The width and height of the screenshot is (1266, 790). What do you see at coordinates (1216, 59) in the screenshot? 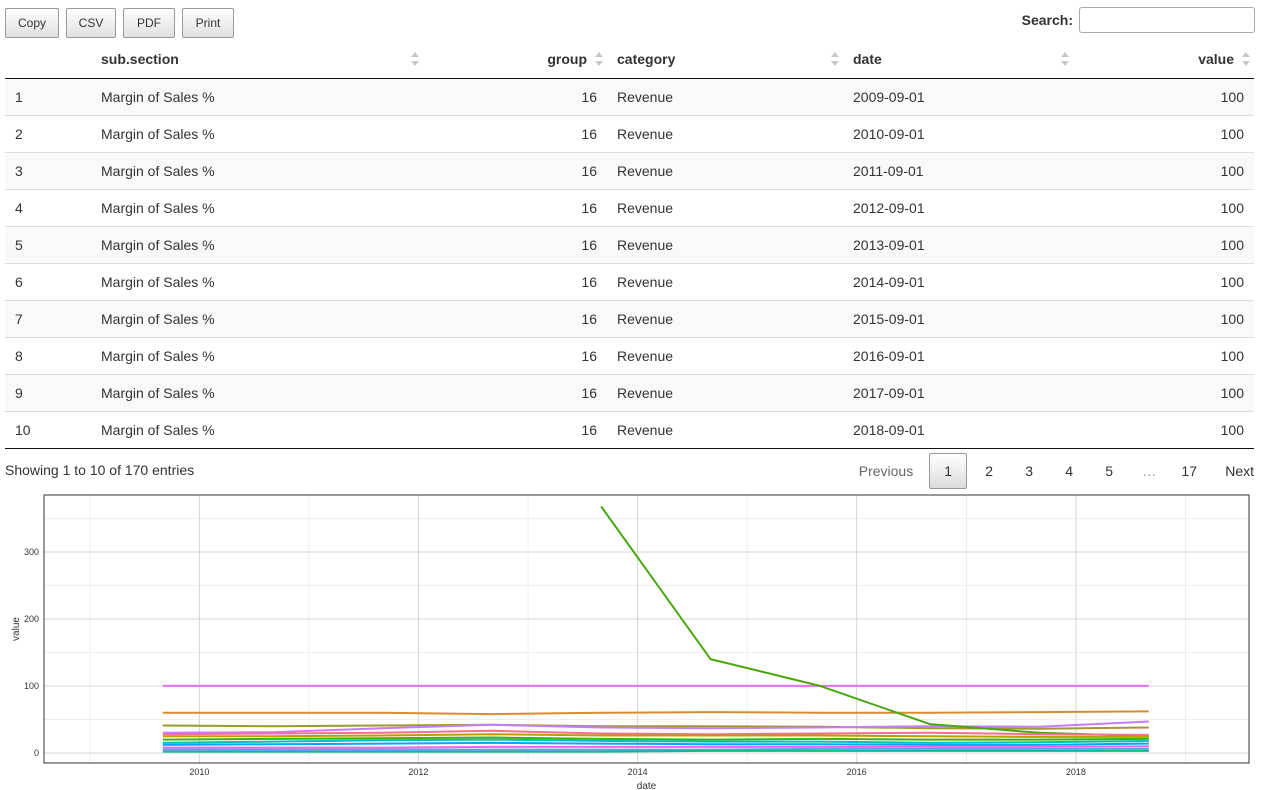
I see `column-header-label: value` at bounding box center [1216, 59].